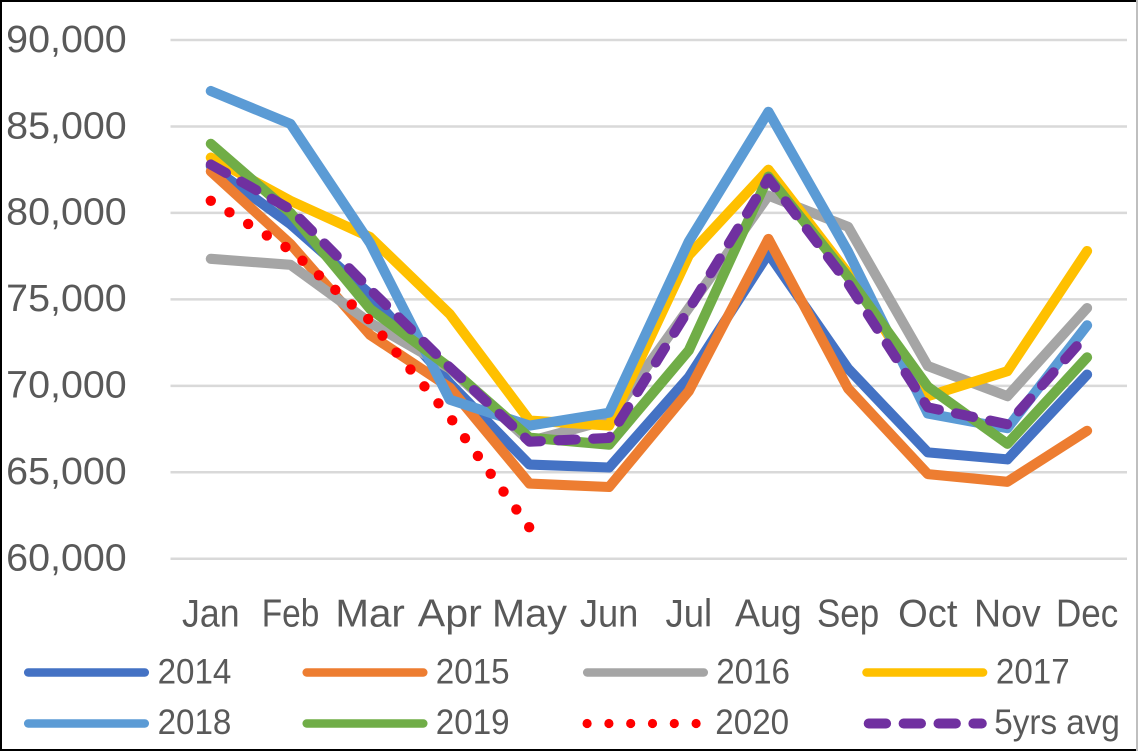 This screenshot has height=751, width=1138. What do you see at coordinates (66, 39) in the screenshot?
I see `svg-text: 90,000` at bounding box center [66, 39].